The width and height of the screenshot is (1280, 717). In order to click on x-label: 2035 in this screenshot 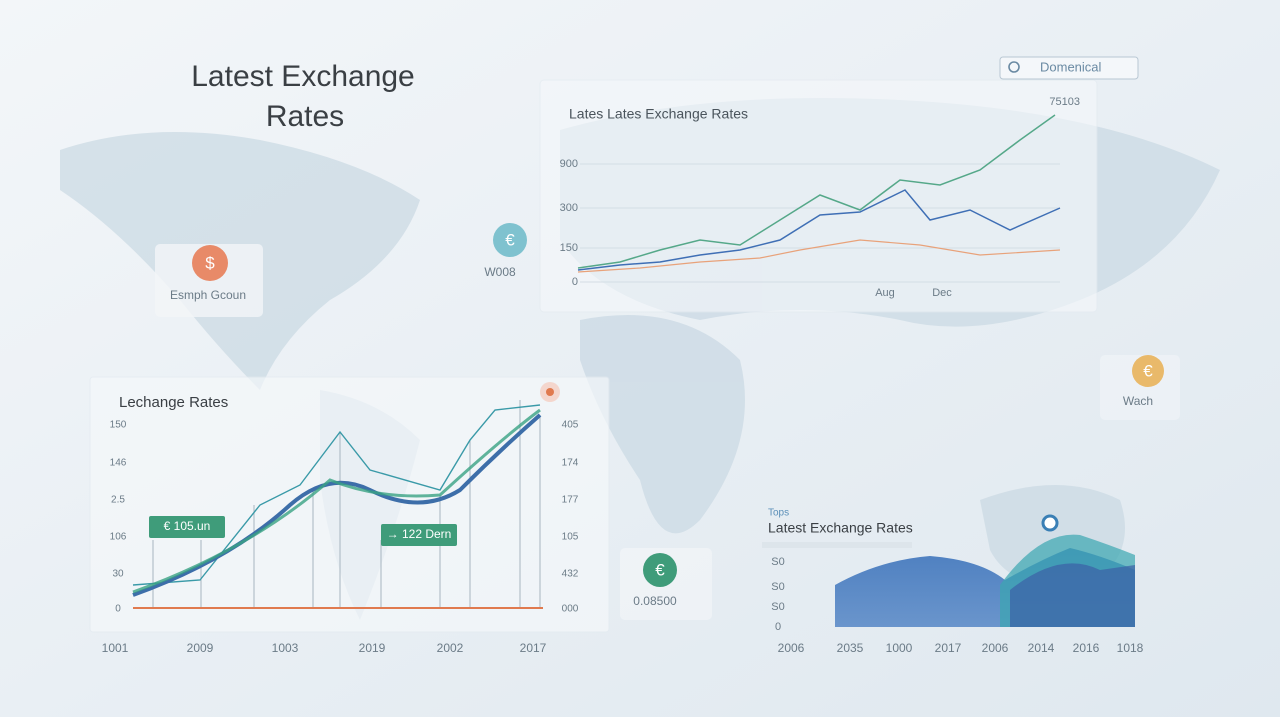, I will do `click(850, 648)`.